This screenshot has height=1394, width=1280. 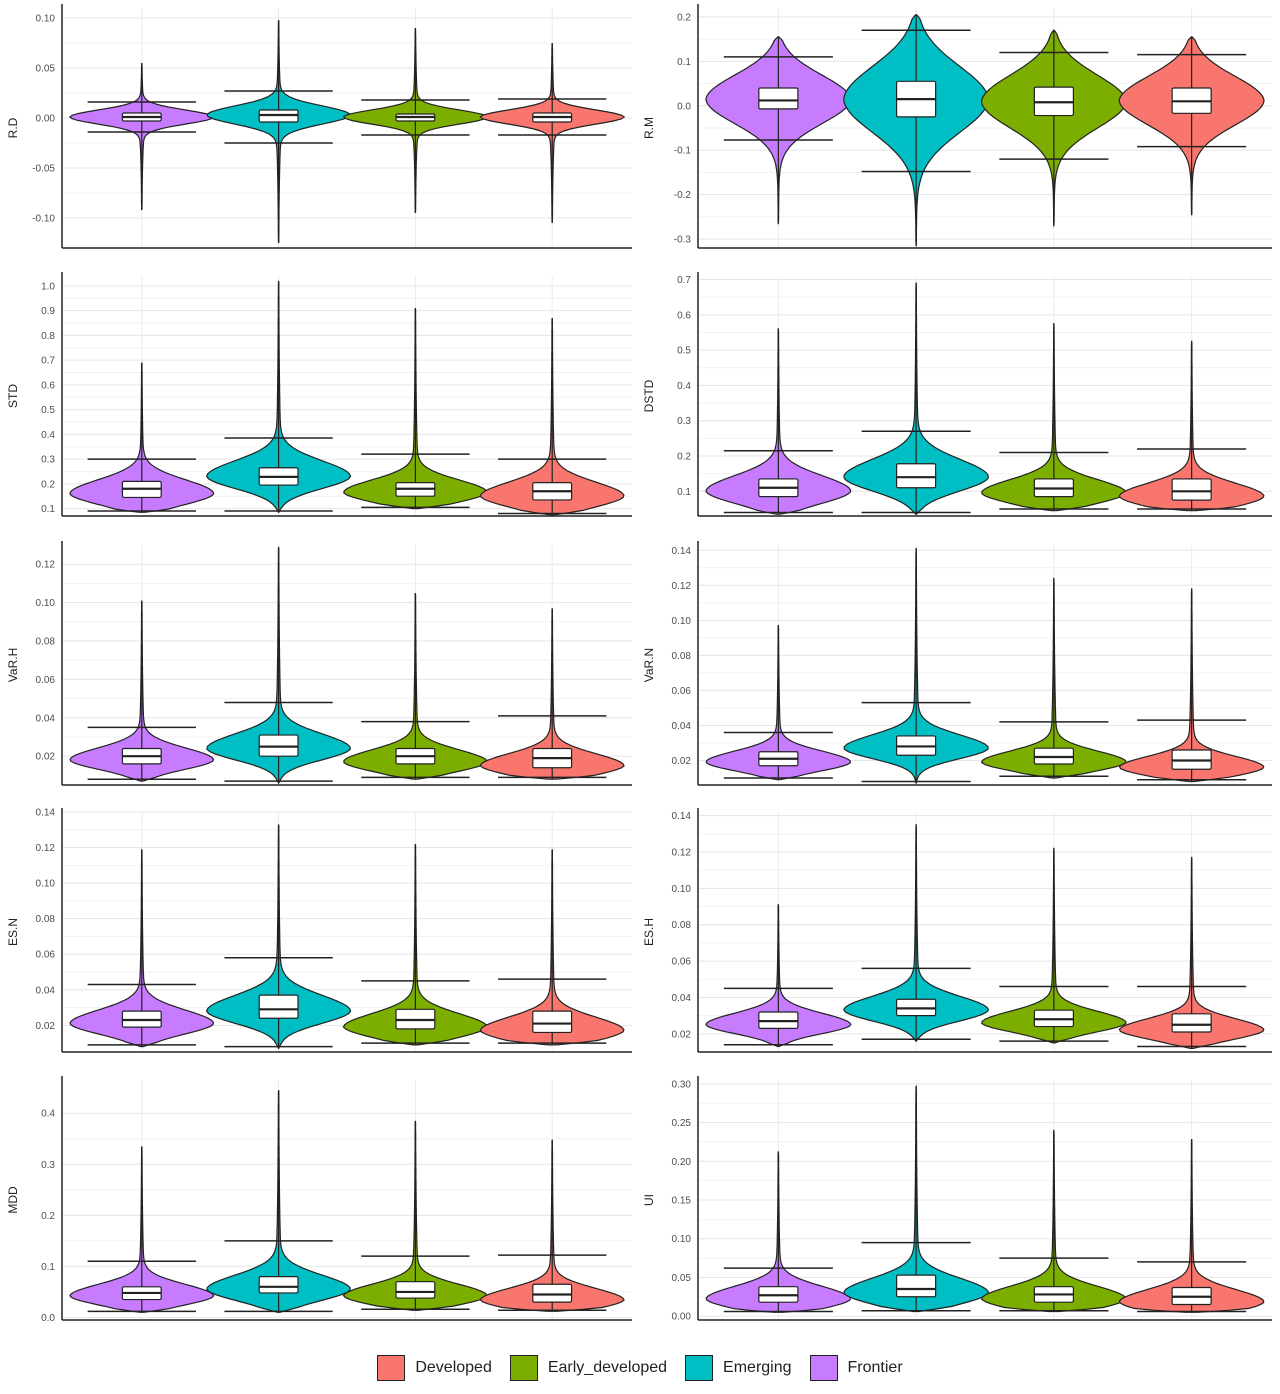 I want to click on y-tick-label: 0.0, so click(x=48, y=1318).